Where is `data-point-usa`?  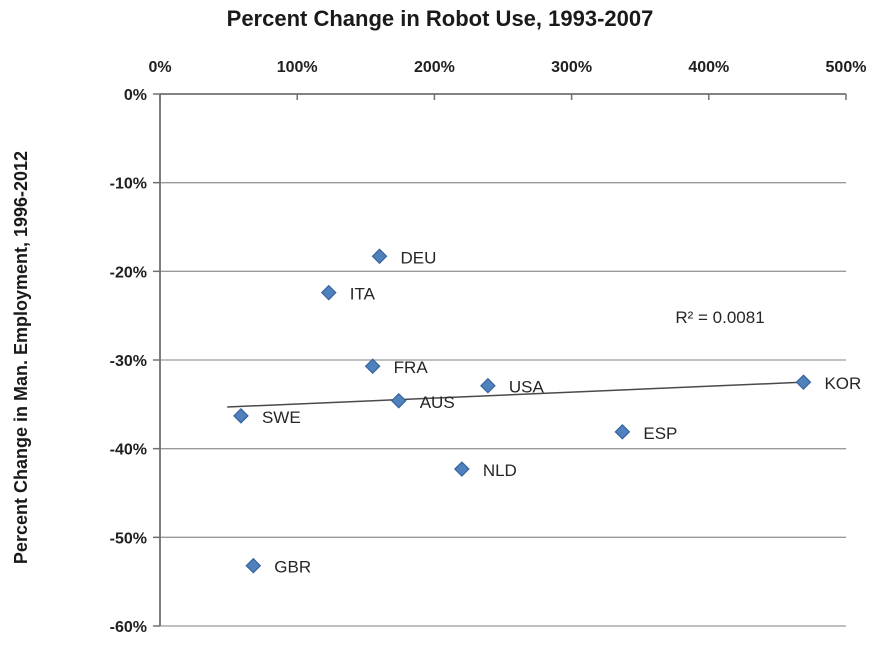
data-point-usa is located at coordinates (488, 385).